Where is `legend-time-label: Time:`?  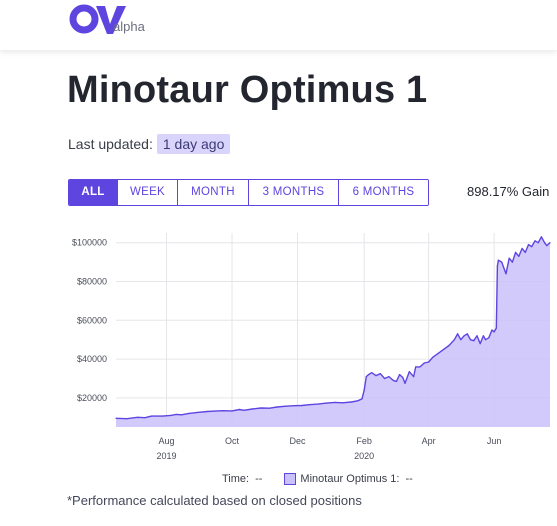
legend-time-label: Time: is located at coordinates (236, 479).